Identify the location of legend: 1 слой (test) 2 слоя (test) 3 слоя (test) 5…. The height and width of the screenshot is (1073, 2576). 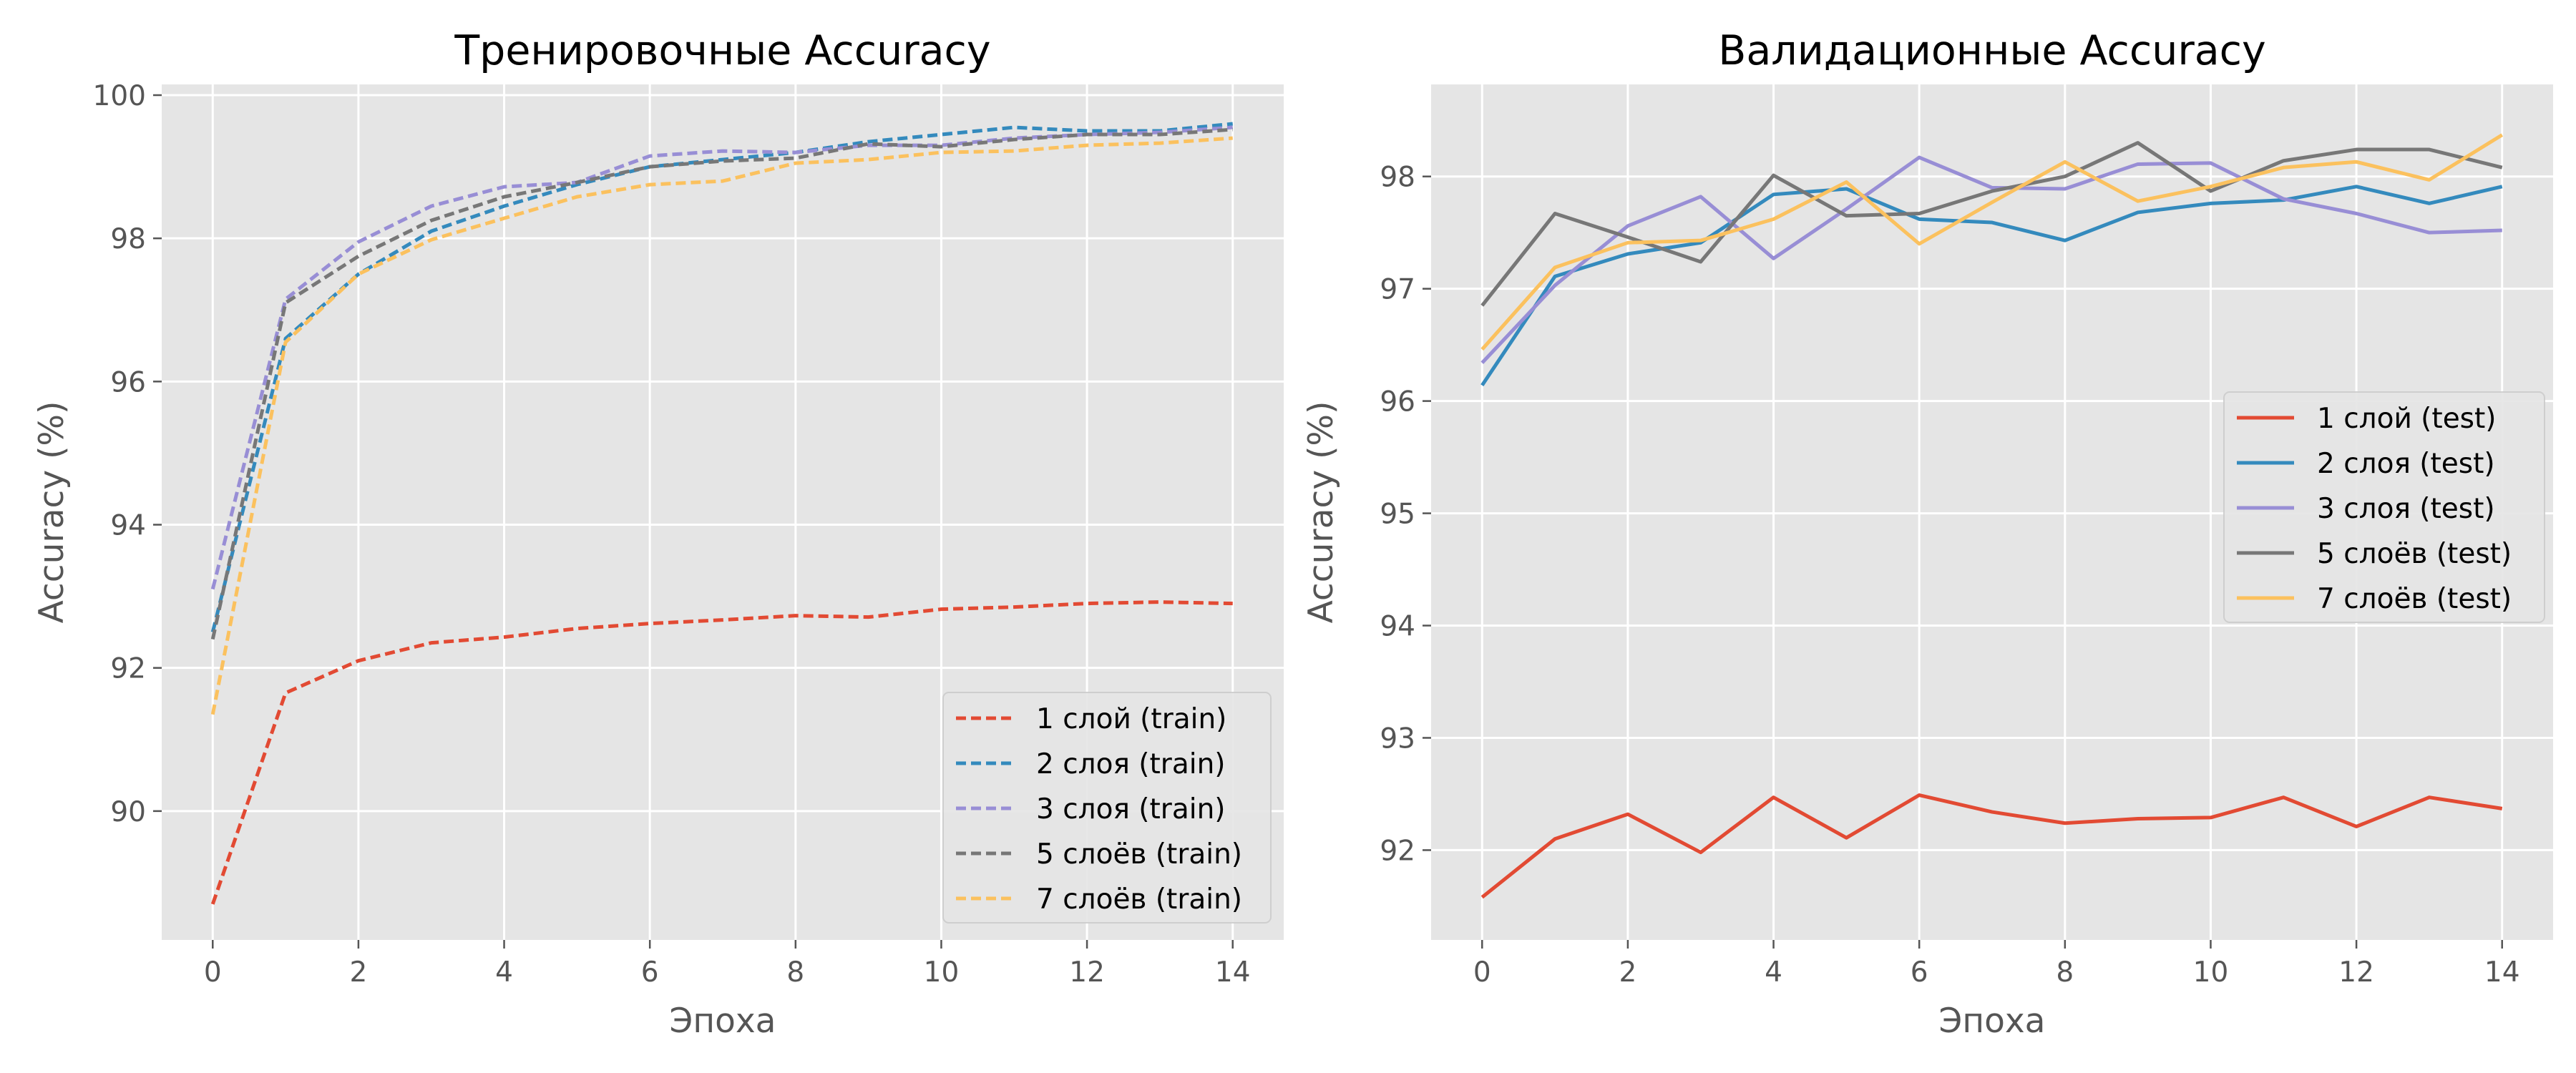
(2384, 507).